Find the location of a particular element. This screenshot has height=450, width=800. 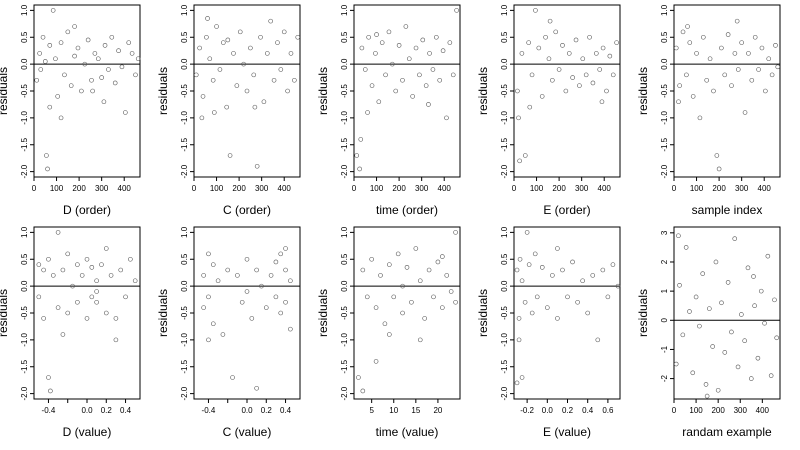

x-tick-label: 0.4 is located at coordinates (588, 410).